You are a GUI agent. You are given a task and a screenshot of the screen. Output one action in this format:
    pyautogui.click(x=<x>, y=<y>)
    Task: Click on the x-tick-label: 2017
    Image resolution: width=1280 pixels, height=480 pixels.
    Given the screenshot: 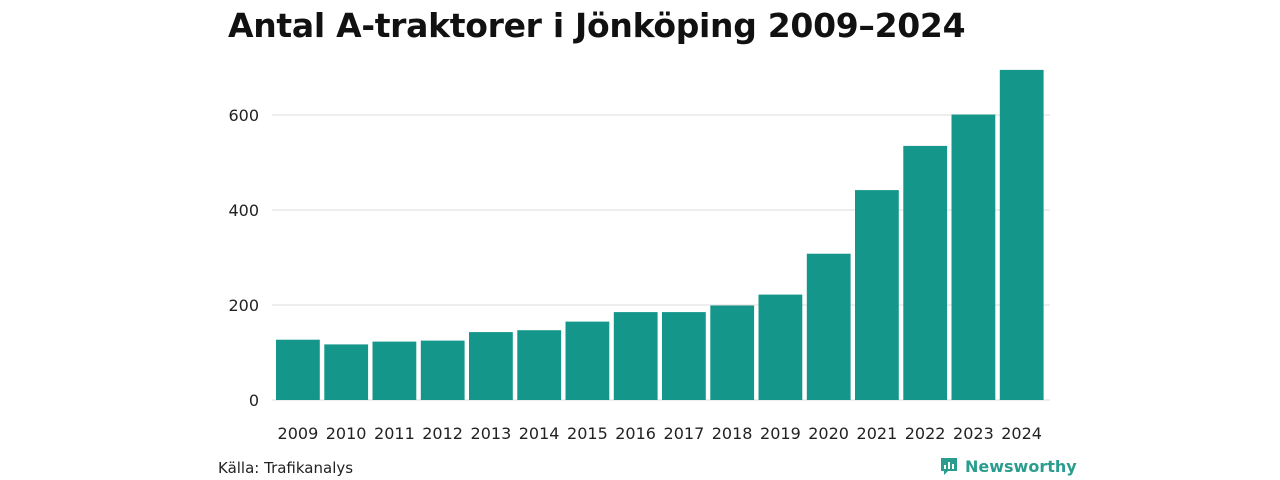 What is the action you would take?
    pyautogui.click(x=684, y=433)
    